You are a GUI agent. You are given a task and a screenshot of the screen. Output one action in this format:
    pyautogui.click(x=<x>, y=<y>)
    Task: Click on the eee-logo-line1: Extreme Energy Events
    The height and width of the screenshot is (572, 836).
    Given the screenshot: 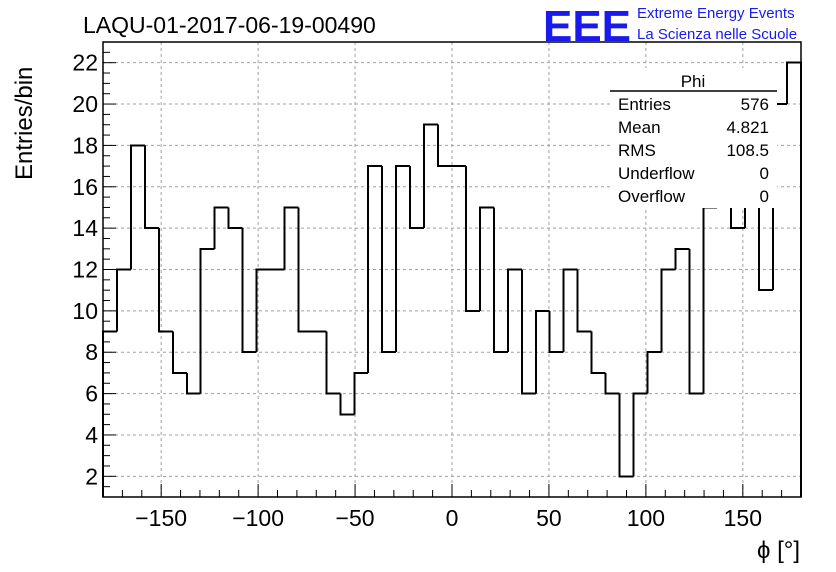 What is the action you would take?
    pyautogui.click(x=716, y=13)
    